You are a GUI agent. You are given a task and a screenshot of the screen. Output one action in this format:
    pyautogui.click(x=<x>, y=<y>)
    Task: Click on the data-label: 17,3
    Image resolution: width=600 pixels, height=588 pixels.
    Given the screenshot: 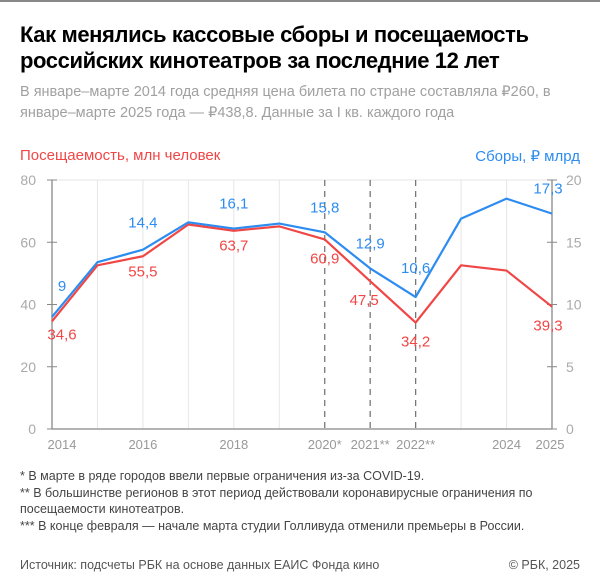 What is the action you would take?
    pyautogui.click(x=547, y=189)
    